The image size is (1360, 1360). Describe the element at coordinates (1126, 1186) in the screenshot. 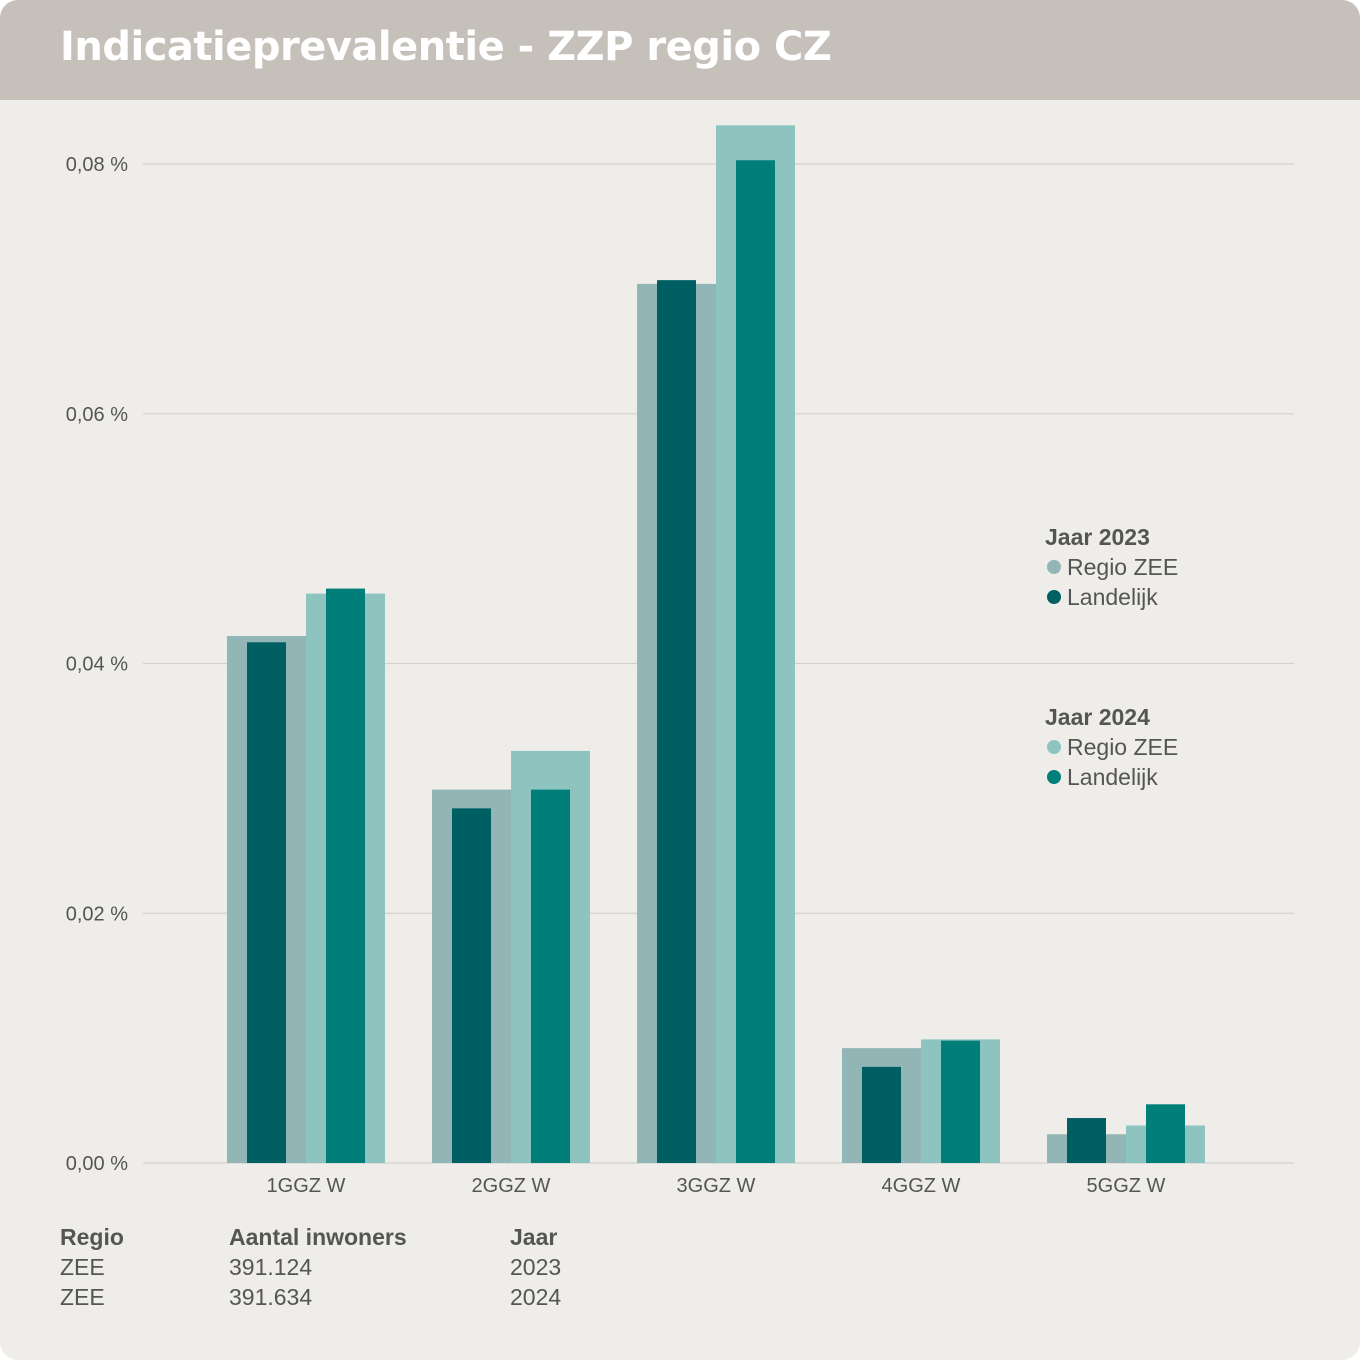

I see `x-tick-label: 5GGZ W` at that location.